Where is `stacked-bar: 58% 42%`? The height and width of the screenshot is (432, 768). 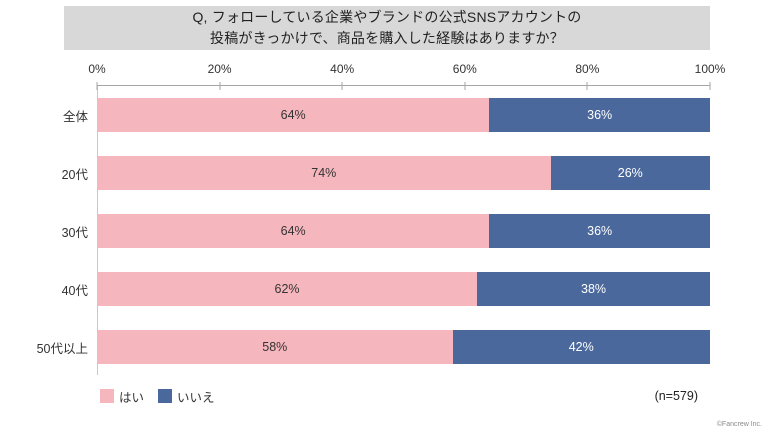
stacked-bar: 58% 42% is located at coordinates (403, 347).